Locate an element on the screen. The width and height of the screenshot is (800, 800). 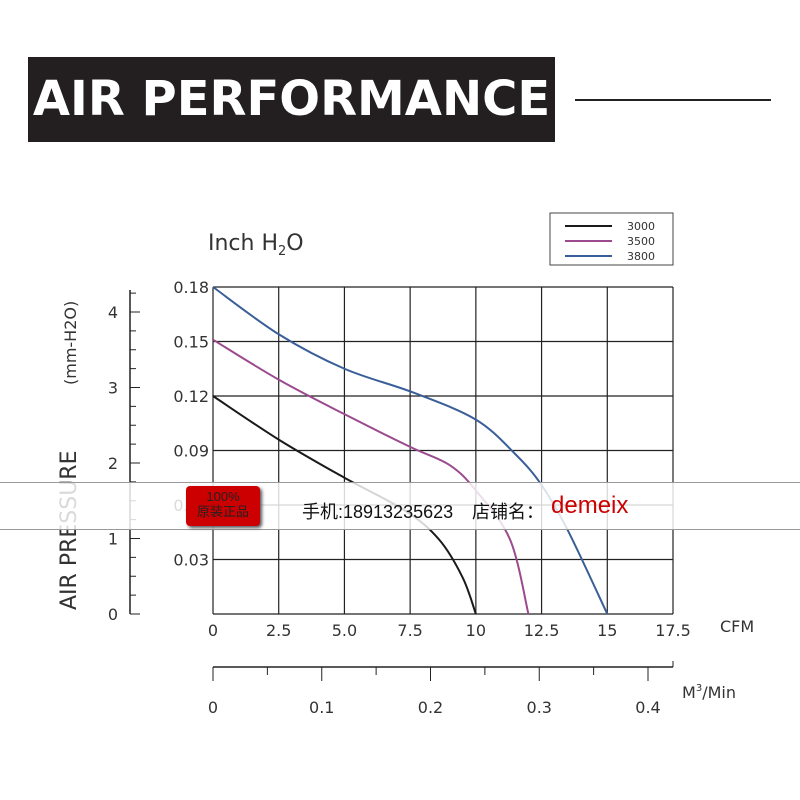
legend-label-3000: 3000 is located at coordinates (641, 226).